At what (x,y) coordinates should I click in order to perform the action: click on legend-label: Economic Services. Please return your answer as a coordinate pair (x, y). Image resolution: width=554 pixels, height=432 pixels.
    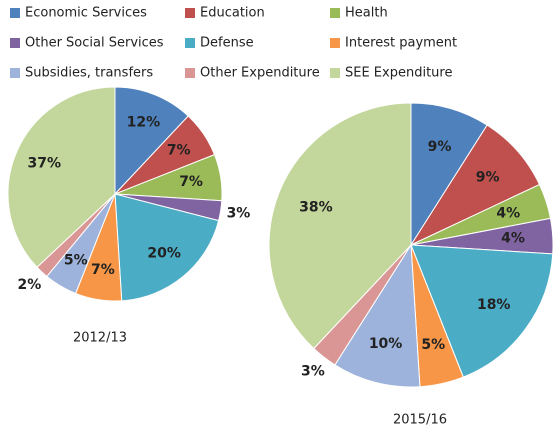
    Looking at the image, I should click on (86, 13).